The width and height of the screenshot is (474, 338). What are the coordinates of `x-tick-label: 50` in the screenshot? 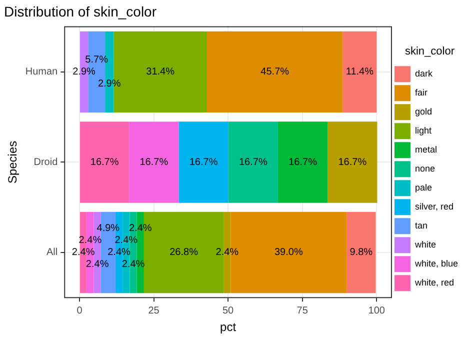 It's located at (228, 310).